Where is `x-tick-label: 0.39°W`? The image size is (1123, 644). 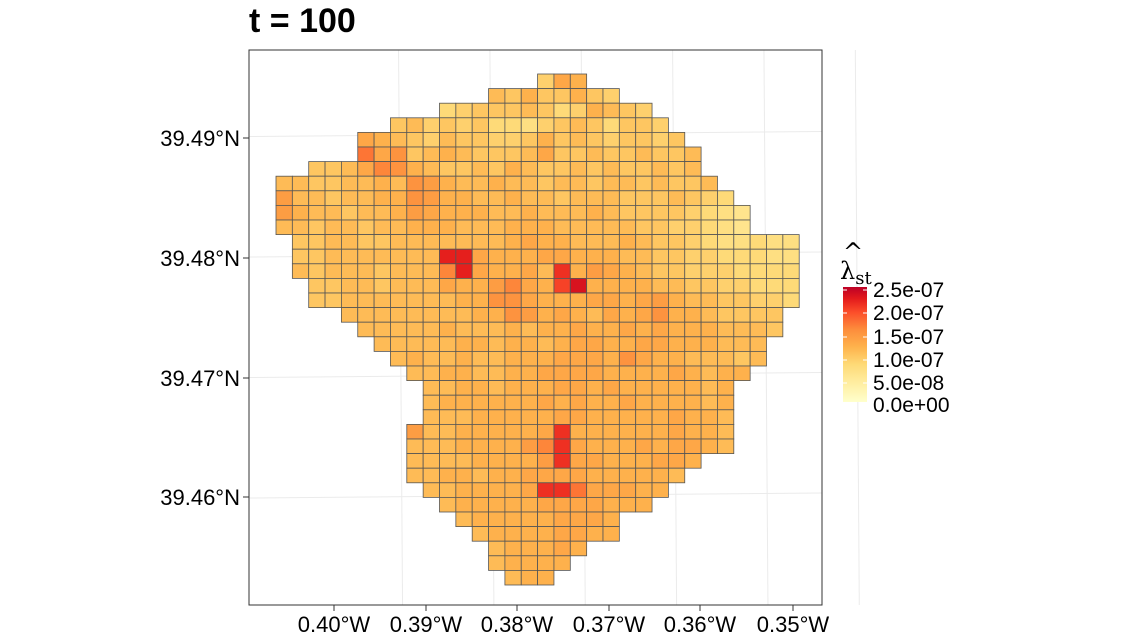 x-tick-label: 0.39°W is located at coordinates (426, 624).